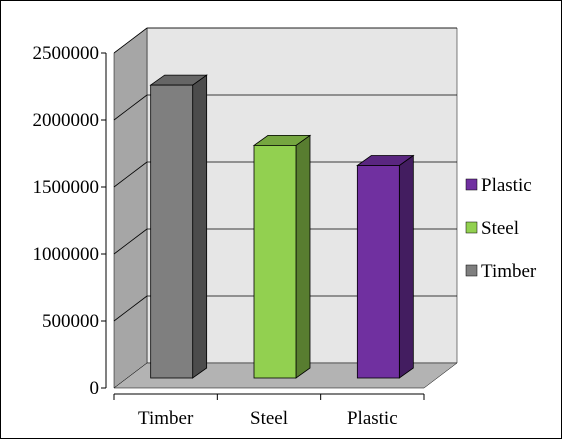 The image size is (562, 440). I want to click on legend-label: Steel, so click(500, 228).